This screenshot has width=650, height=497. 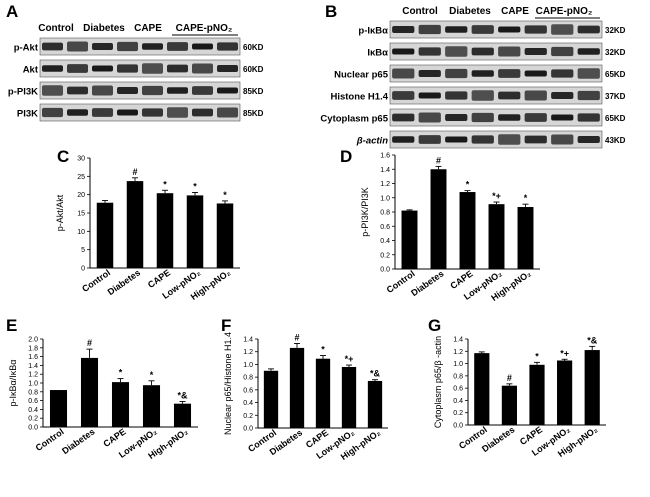 I want to click on f-y-tick-label: 1.2, so click(x=248, y=352).